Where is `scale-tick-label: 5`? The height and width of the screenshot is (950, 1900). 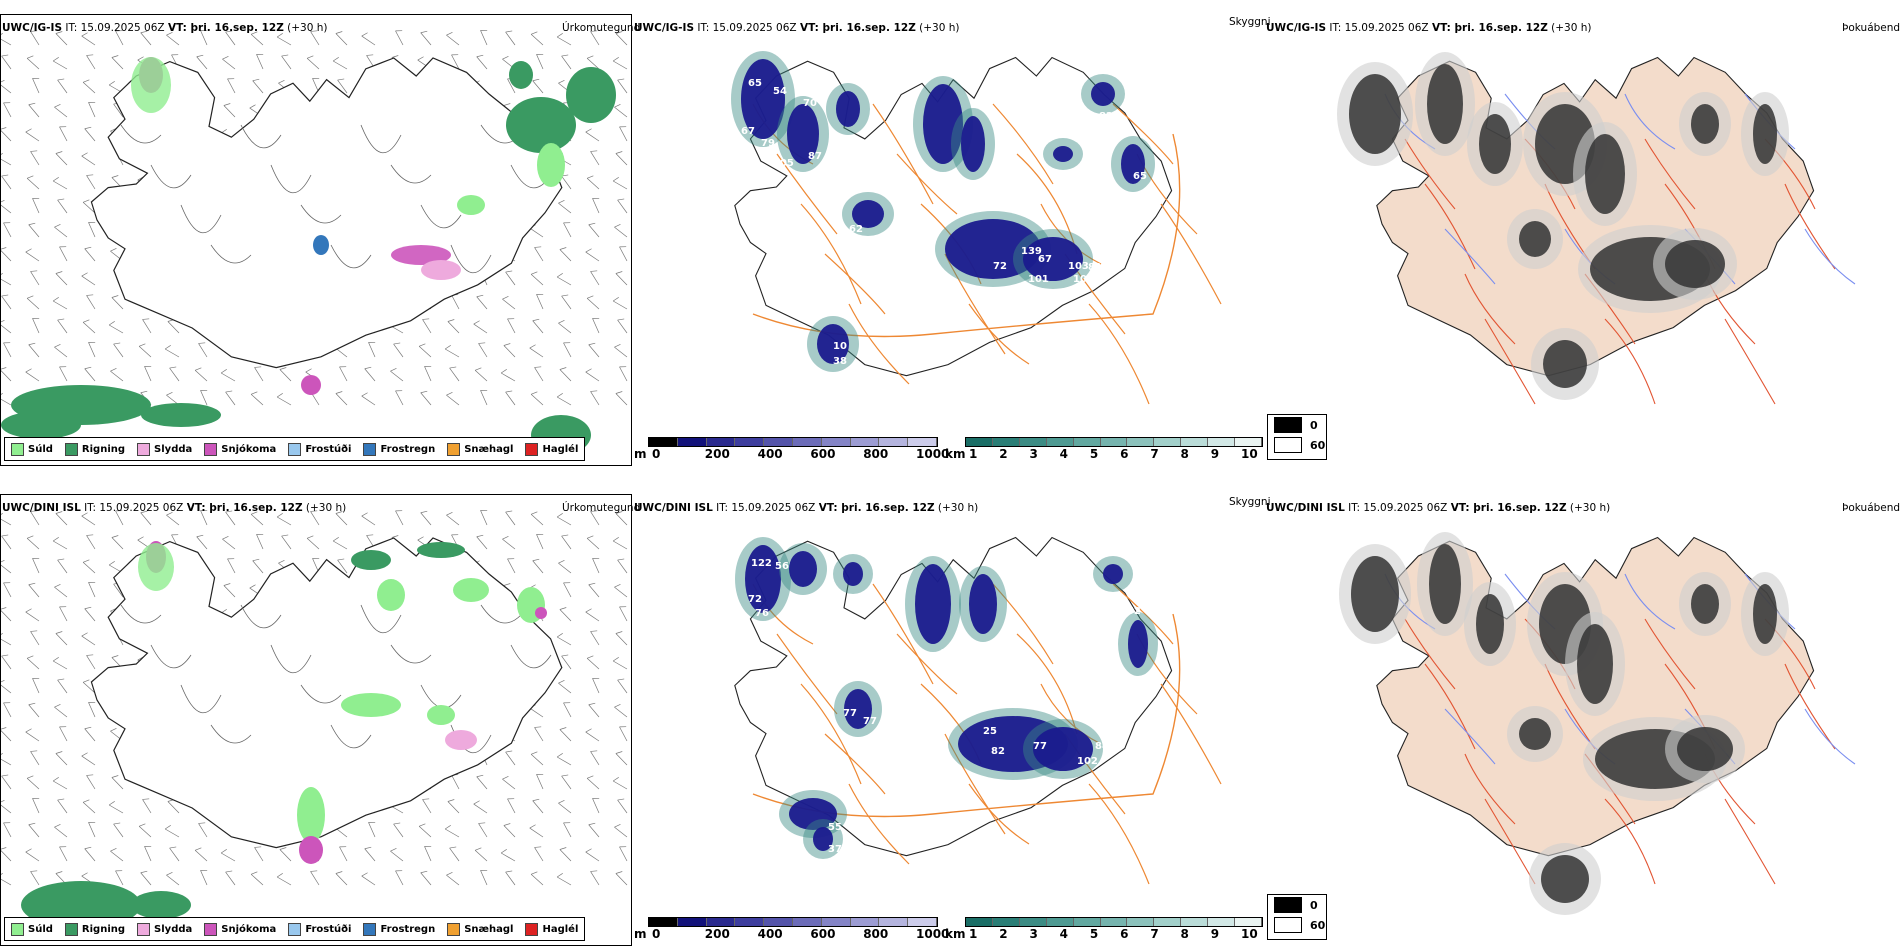 scale-tick-label: 5 is located at coordinates (1094, 454).